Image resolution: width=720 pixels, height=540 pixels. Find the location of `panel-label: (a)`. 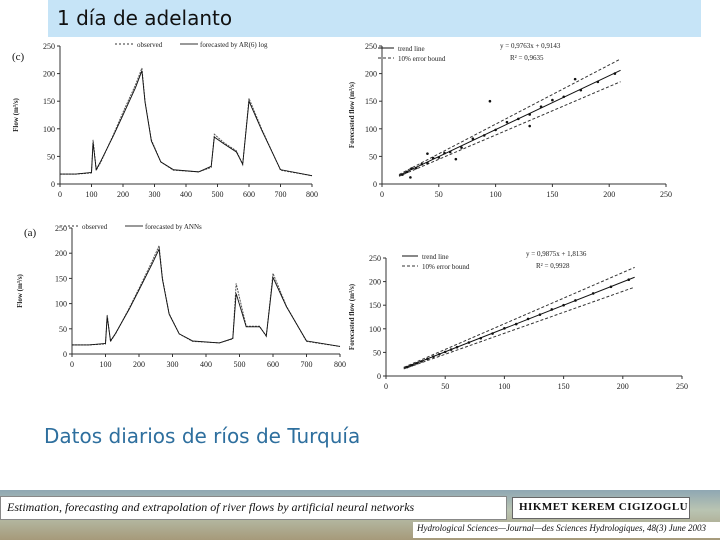

panel-label: (a) is located at coordinates (30, 233).